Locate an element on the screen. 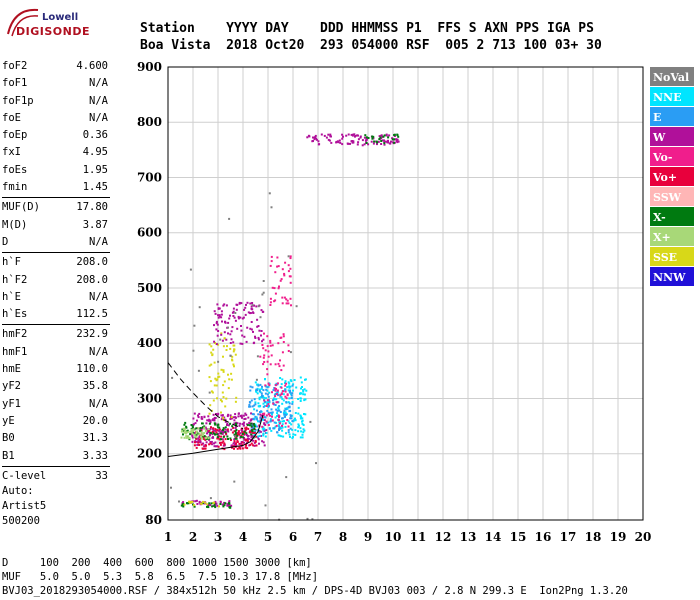 The width and height of the screenshot is (700, 600). param-label: fmin is located at coordinates (15, 187).